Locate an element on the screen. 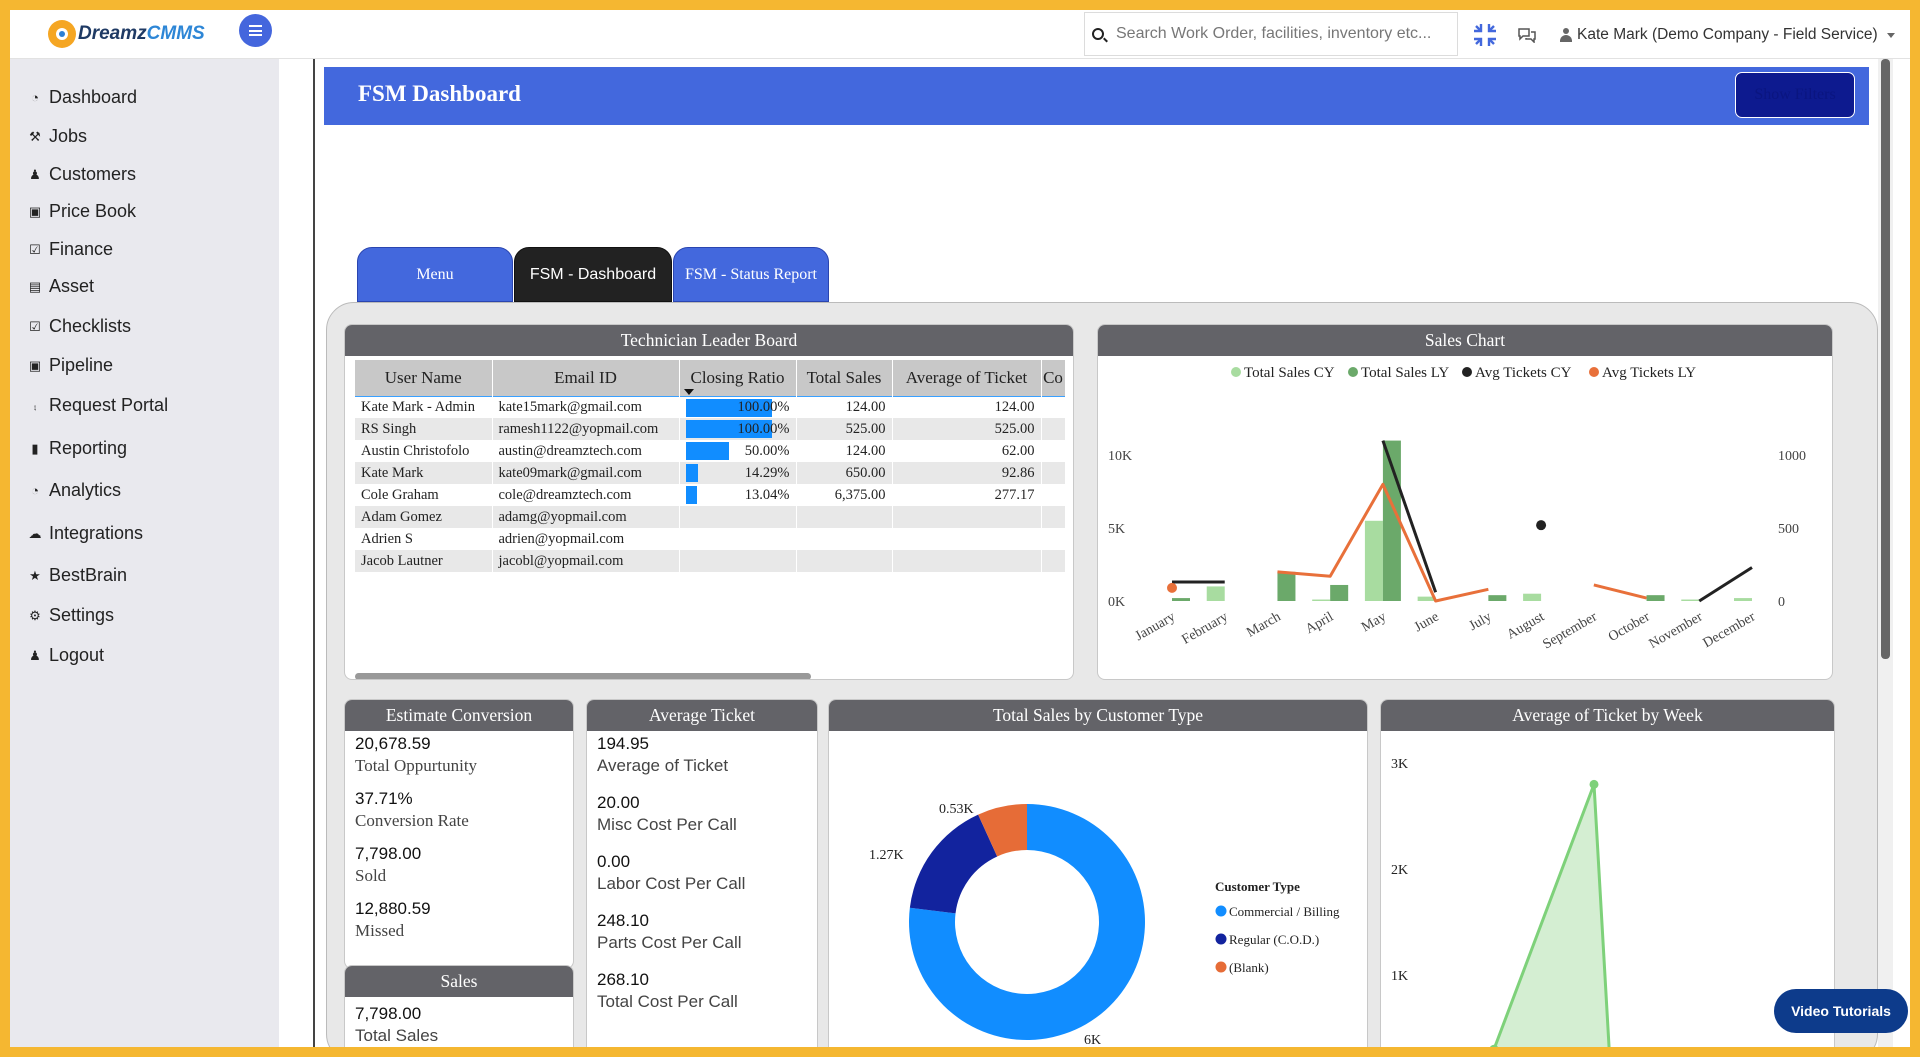  sidebar-item-label: Analytics is located at coordinates (85, 490).